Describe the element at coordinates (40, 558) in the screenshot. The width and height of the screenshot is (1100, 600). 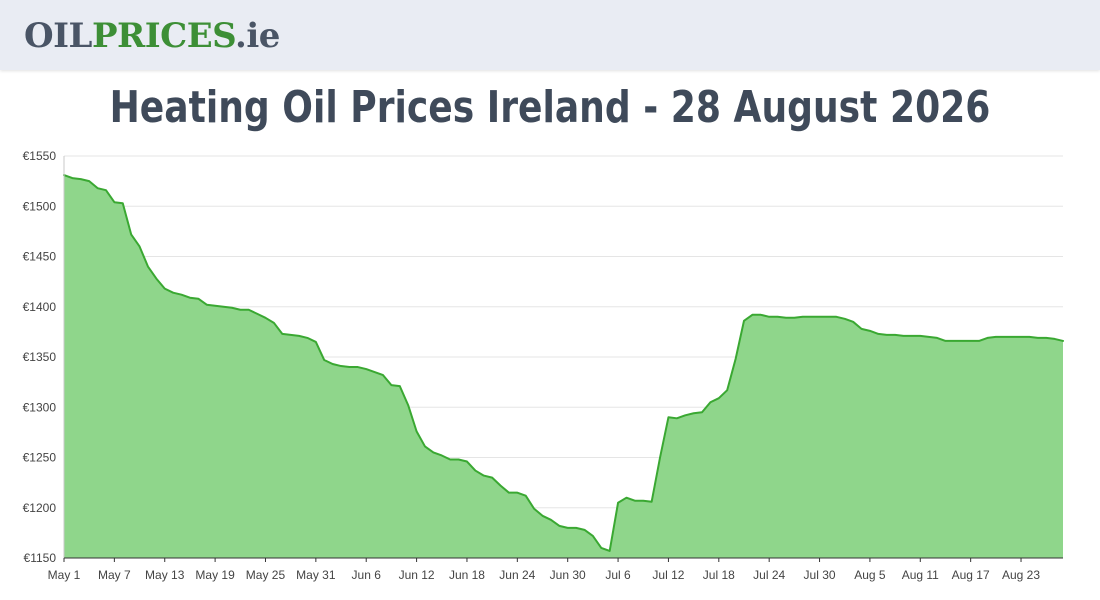
I see `y-tick-label: €1150` at that location.